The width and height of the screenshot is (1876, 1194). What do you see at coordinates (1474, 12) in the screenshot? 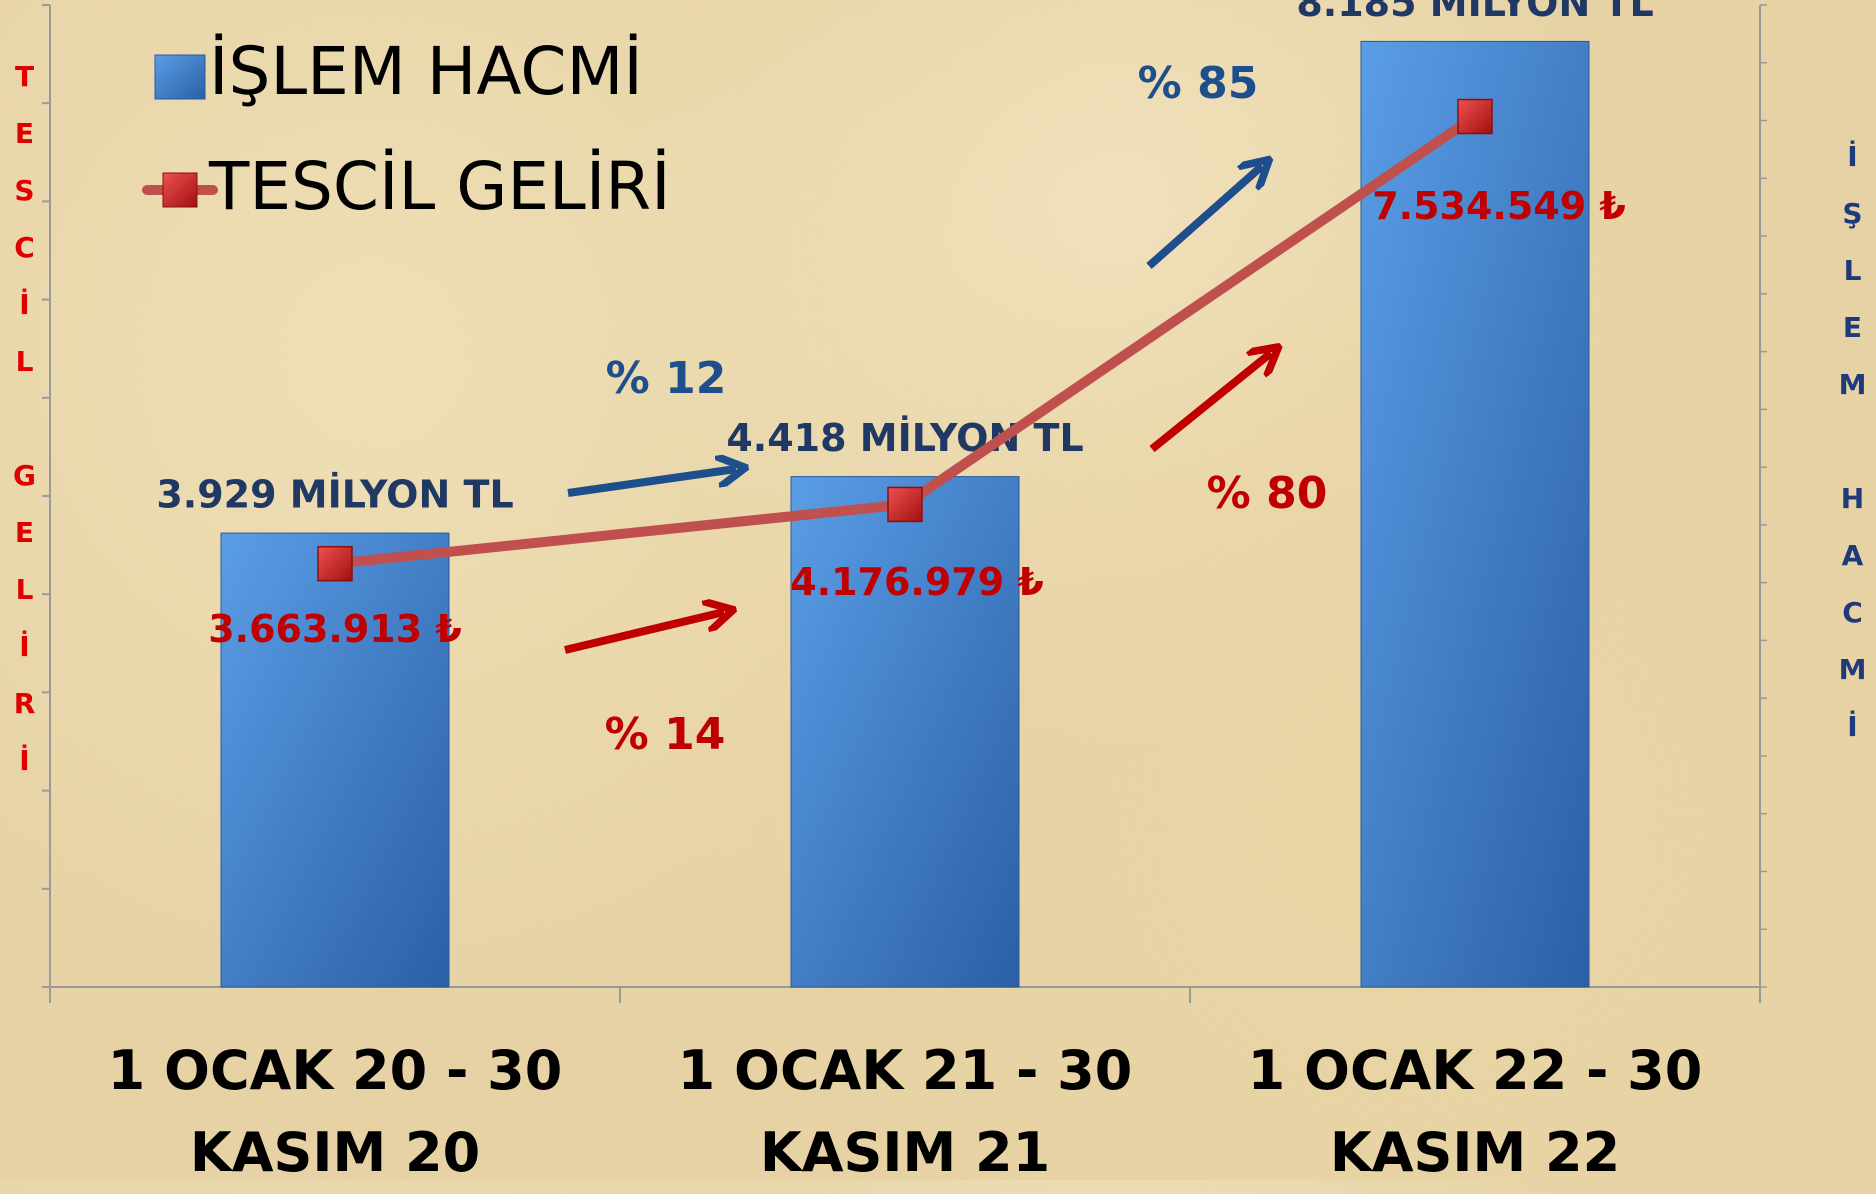
I see `data-label: 8.185 MİLYON TL` at bounding box center [1474, 12].